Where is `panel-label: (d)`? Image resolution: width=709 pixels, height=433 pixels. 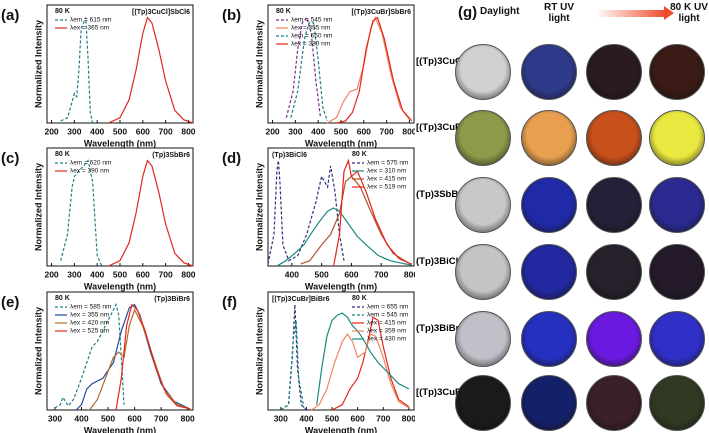
panel-label: (d) is located at coordinates (231, 158).